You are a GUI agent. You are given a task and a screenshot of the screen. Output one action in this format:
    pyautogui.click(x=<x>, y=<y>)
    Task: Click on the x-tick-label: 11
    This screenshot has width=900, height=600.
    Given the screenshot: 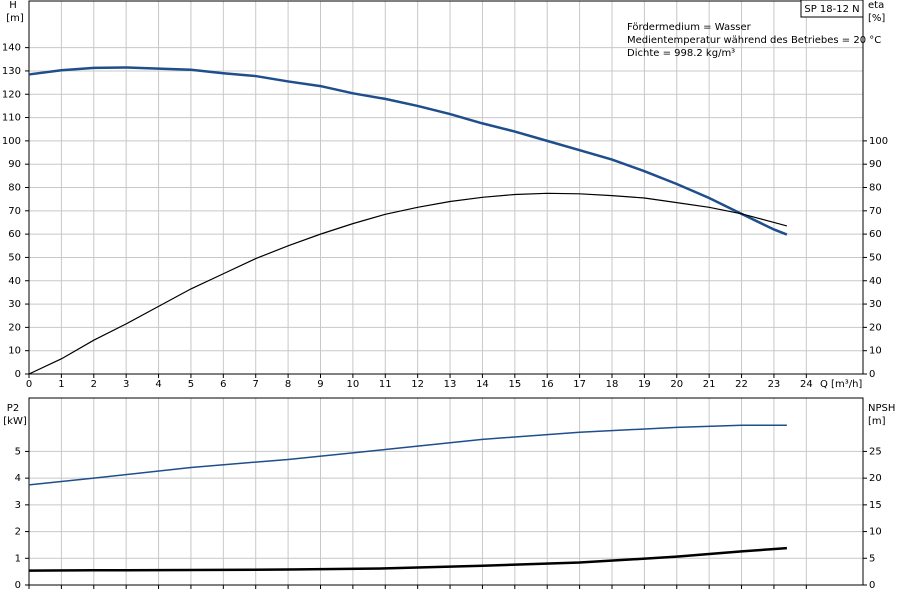 What is the action you would take?
    pyautogui.click(x=385, y=384)
    